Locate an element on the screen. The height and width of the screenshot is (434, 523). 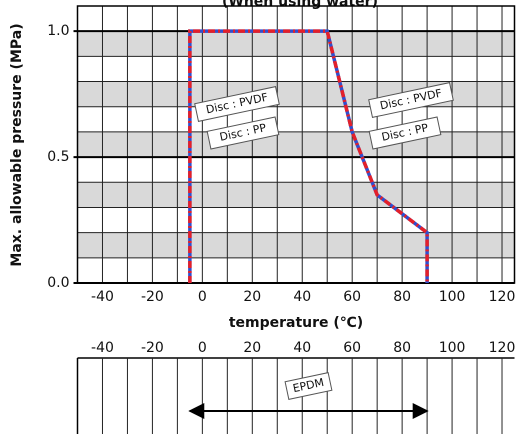
chart-title: (When using water) is located at coordinates (300, 5).